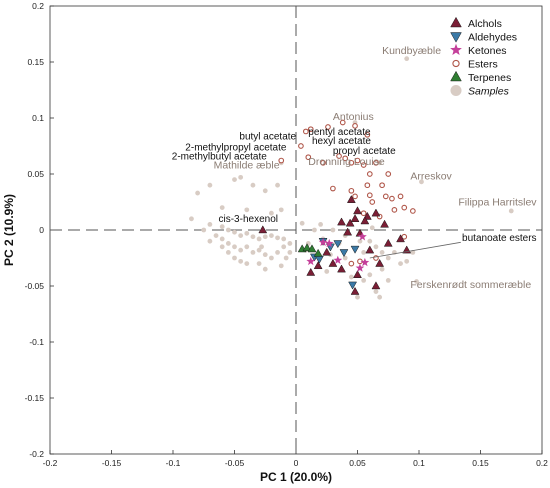 The height and width of the screenshot is (488, 550). What do you see at coordinates (35, 62) in the screenshot?
I see `y-tick-label: 0.15` at bounding box center [35, 62].